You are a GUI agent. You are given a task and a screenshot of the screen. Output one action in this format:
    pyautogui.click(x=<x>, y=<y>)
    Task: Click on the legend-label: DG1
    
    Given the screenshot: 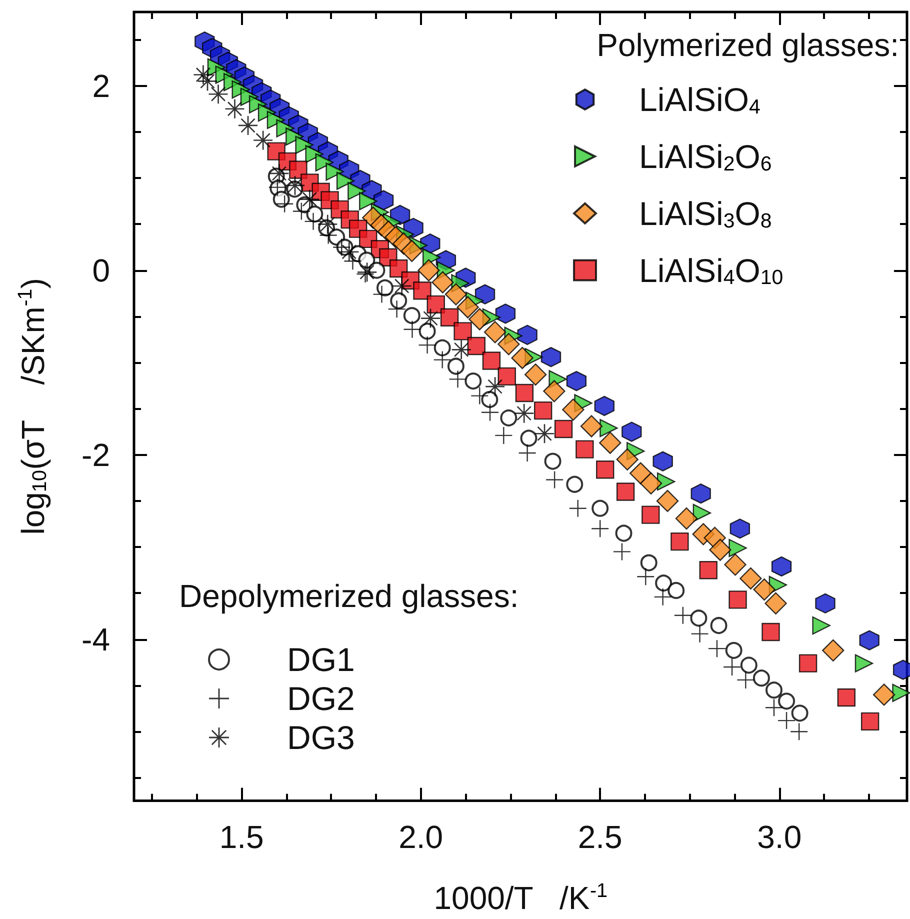 What is the action you would take?
    pyautogui.click(x=321, y=659)
    